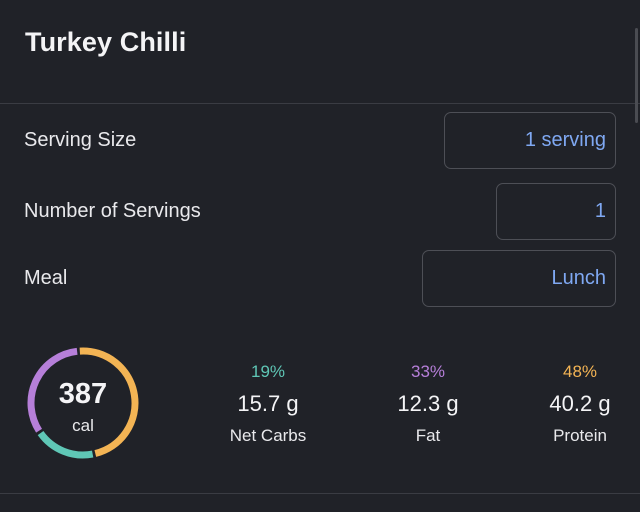 Image resolution: width=640 pixels, height=512 pixels. I want to click on ring-segment-net-carbs, so click(65, 444).